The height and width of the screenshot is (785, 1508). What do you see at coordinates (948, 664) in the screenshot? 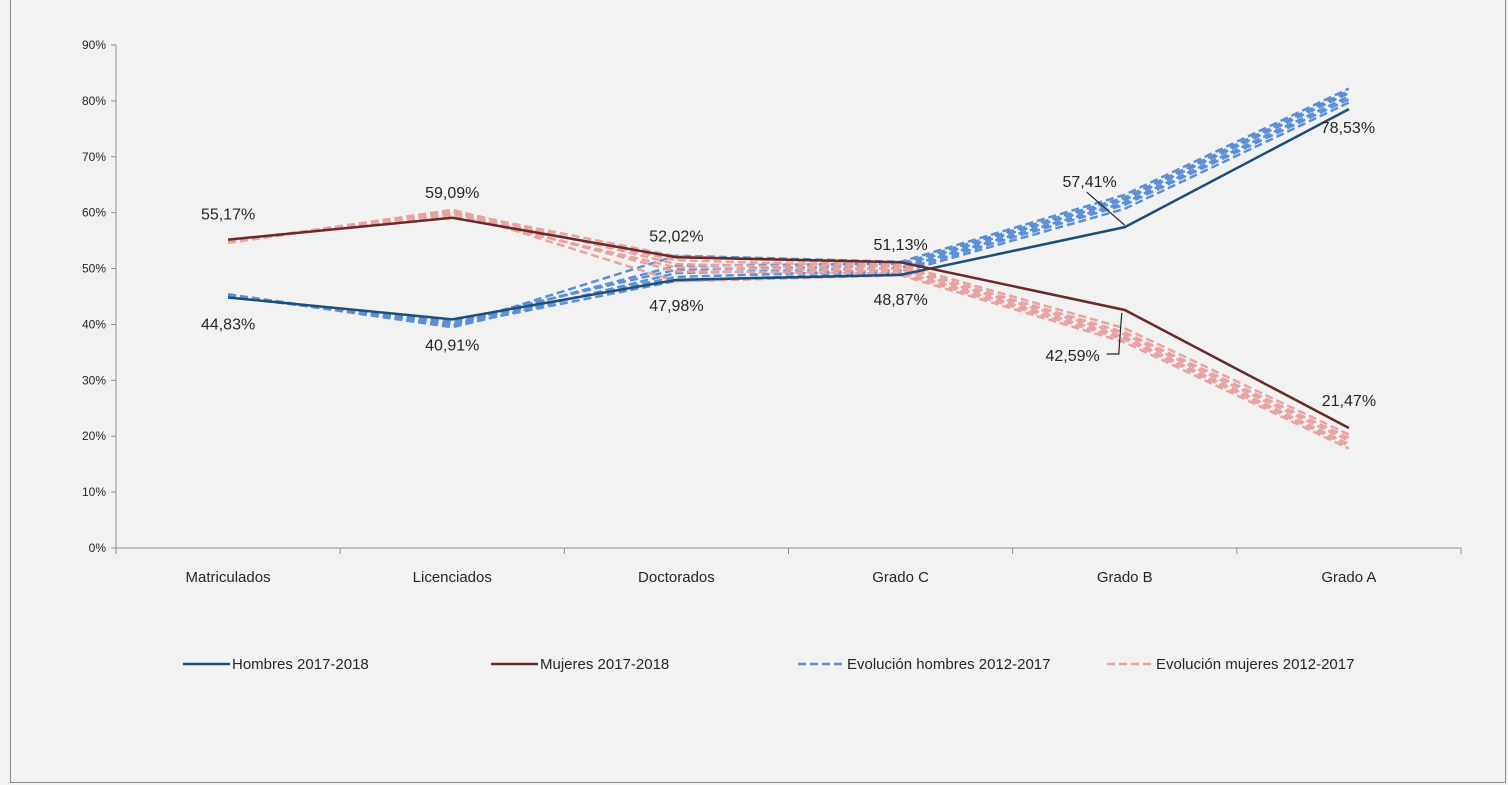
I see `legend-label: Evolución hombres 2012-2017` at bounding box center [948, 664].